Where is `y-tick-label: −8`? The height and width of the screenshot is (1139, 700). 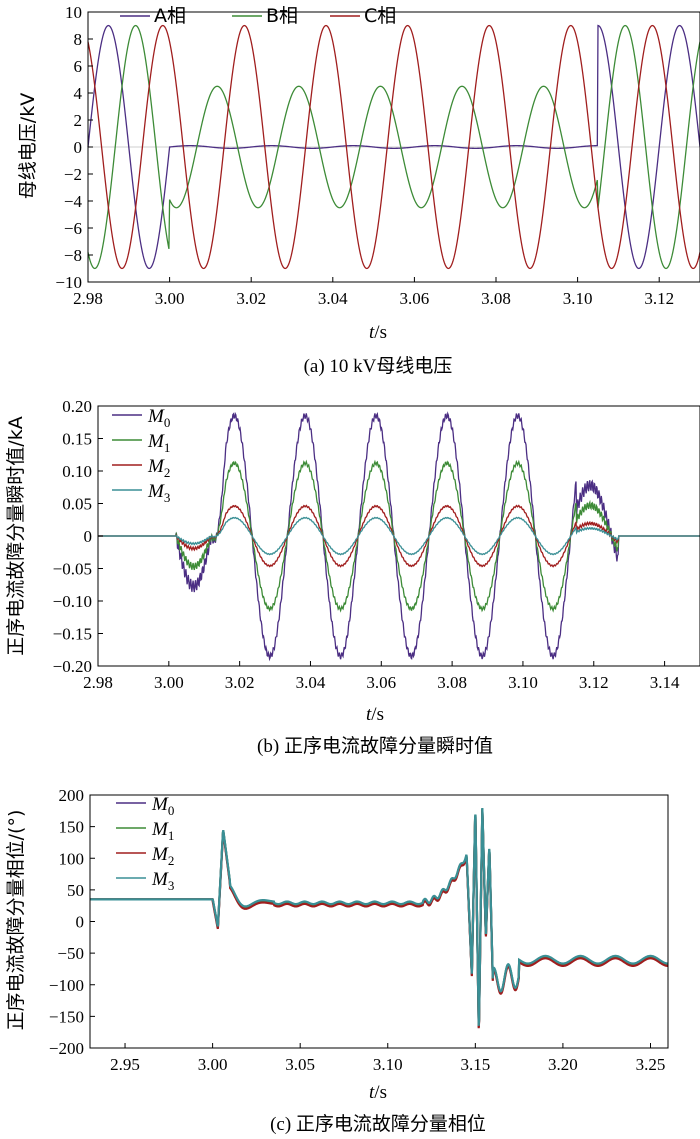 y-tick-label: −8 is located at coordinates (73, 255).